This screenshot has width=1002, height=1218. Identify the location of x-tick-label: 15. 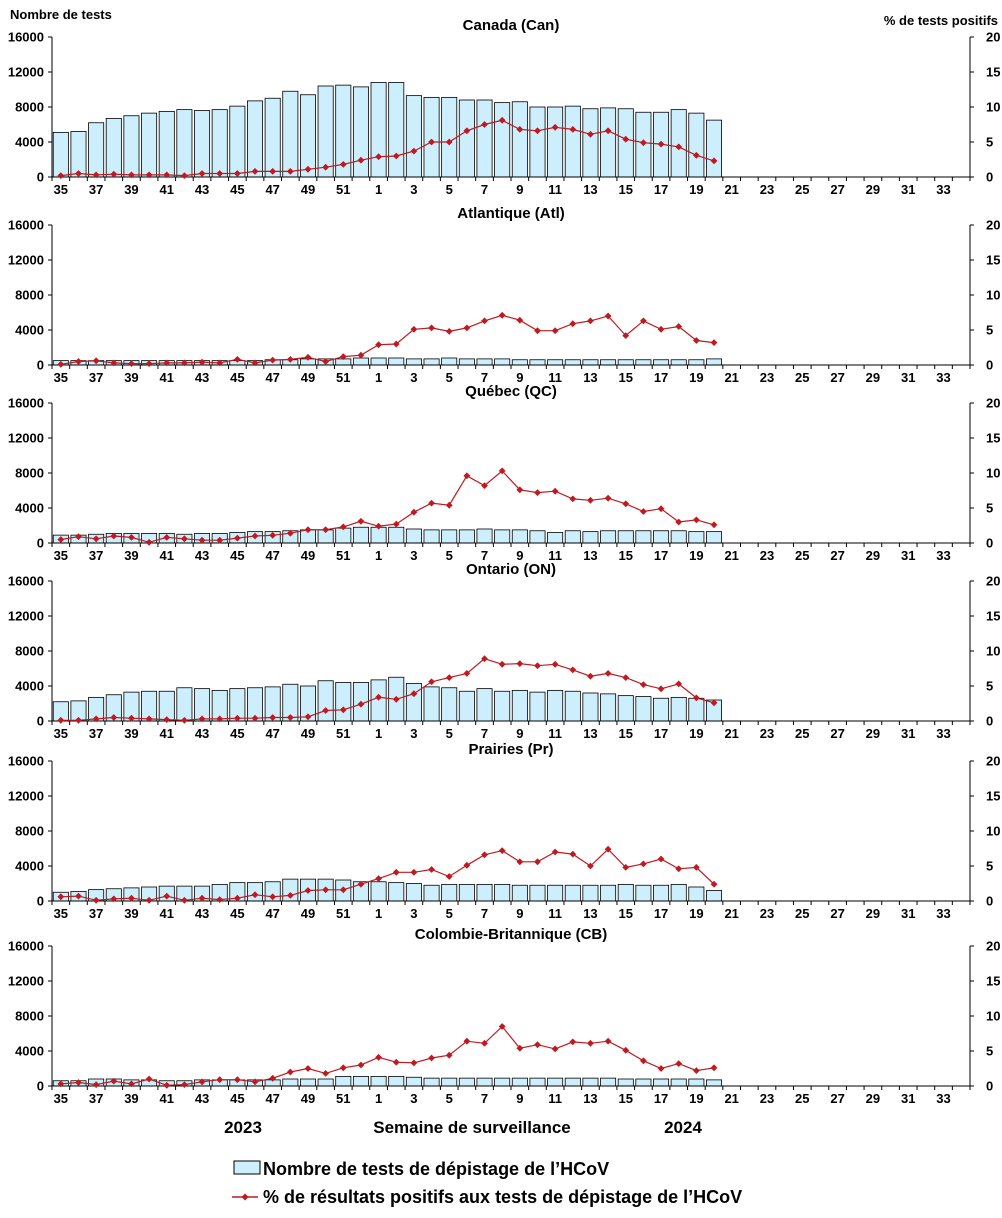
(626, 733).